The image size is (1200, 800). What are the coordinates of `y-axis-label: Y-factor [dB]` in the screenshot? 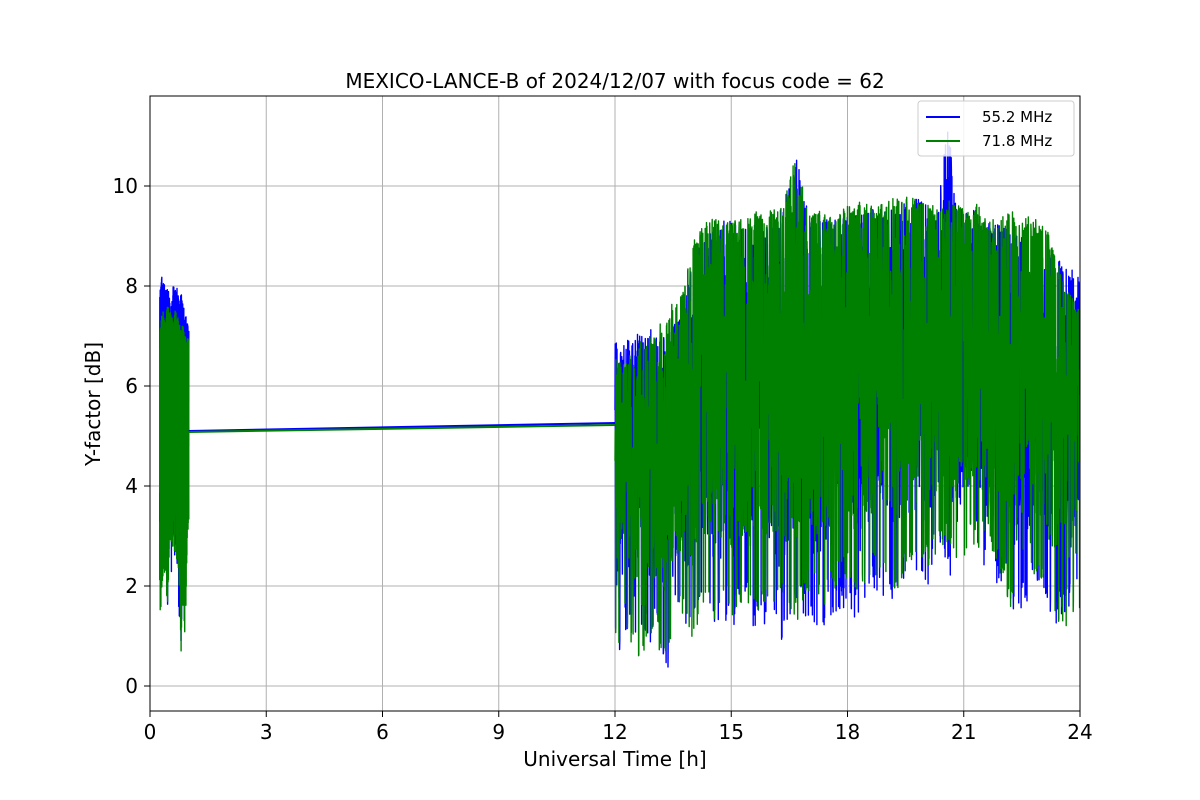 It's located at (93, 404).